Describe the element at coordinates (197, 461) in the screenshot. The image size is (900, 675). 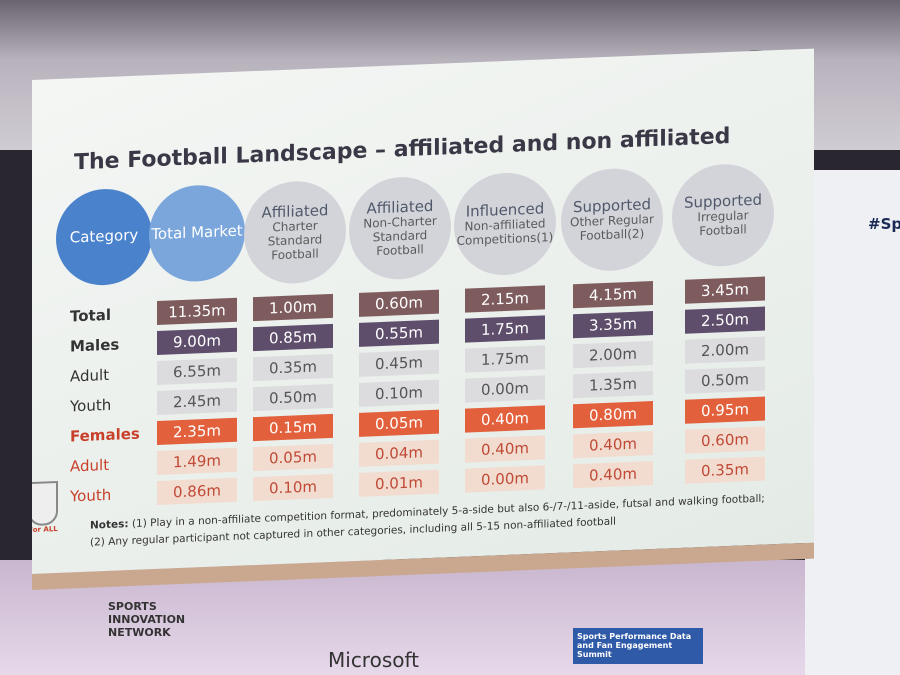
I see `table-cell: 1.49m` at that location.